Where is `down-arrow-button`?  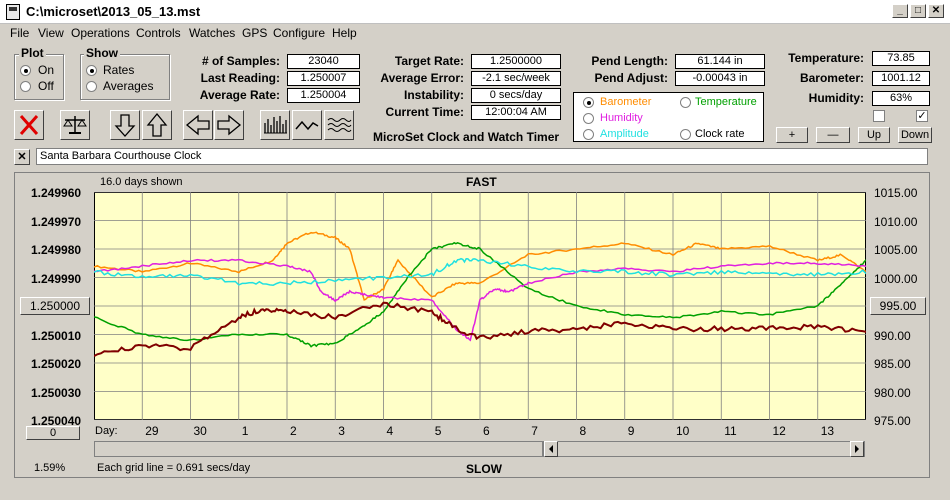
down-arrow-button is located at coordinates (125, 125).